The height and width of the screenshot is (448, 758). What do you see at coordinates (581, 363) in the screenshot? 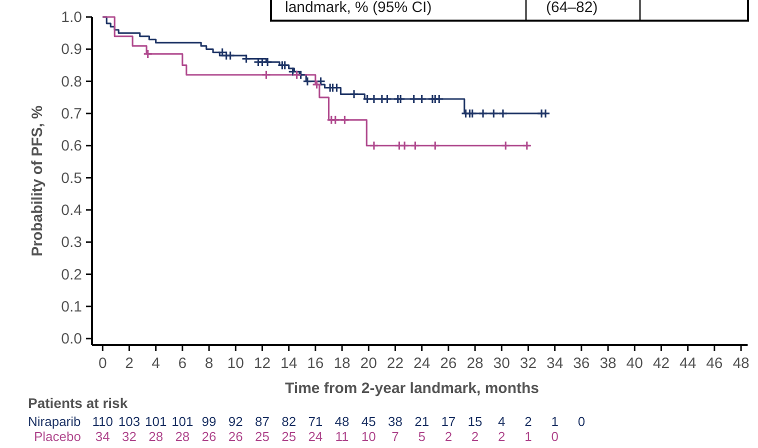
I see `x-tick-label: 36` at bounding box center [581, 363].